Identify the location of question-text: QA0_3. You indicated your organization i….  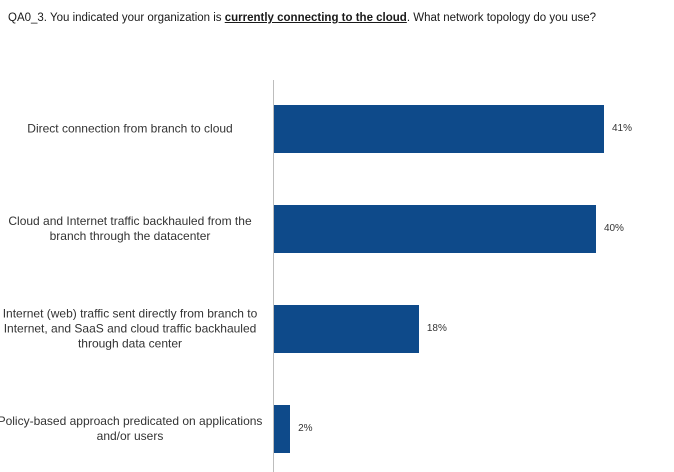
(338, 18).